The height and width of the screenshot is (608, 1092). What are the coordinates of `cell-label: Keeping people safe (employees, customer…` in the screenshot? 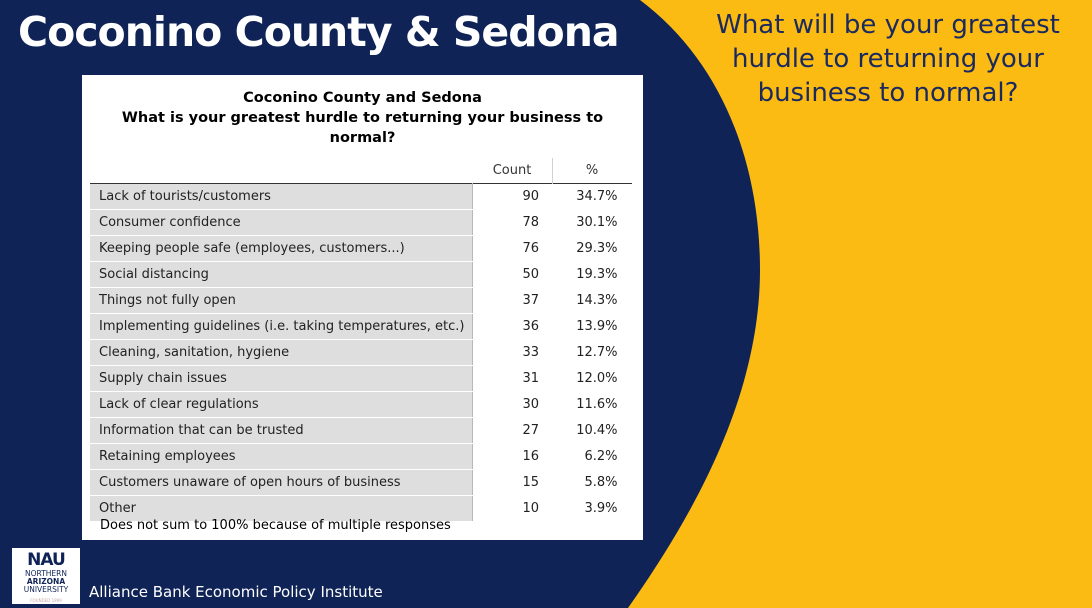 It's located at (281, 248).